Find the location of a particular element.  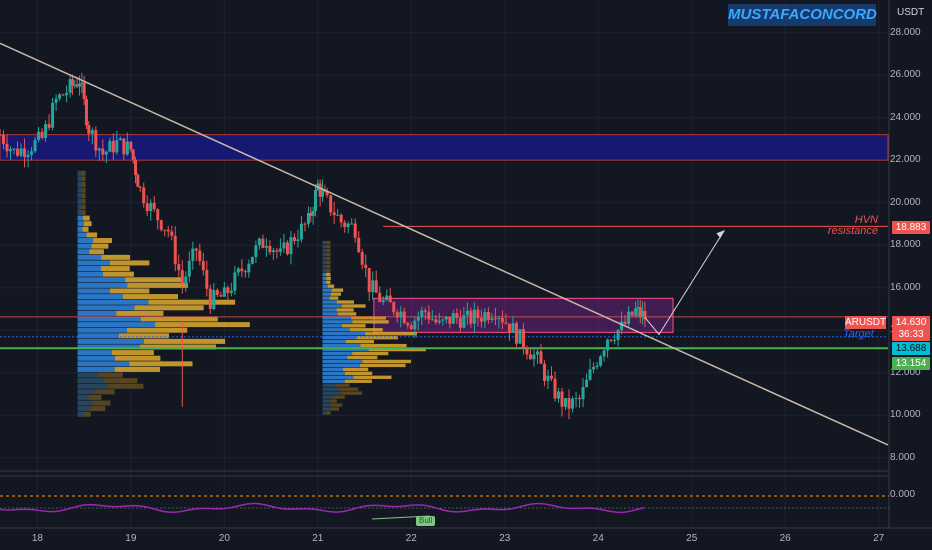

x-tick-label: 26 is located at coordinates (785, 538).